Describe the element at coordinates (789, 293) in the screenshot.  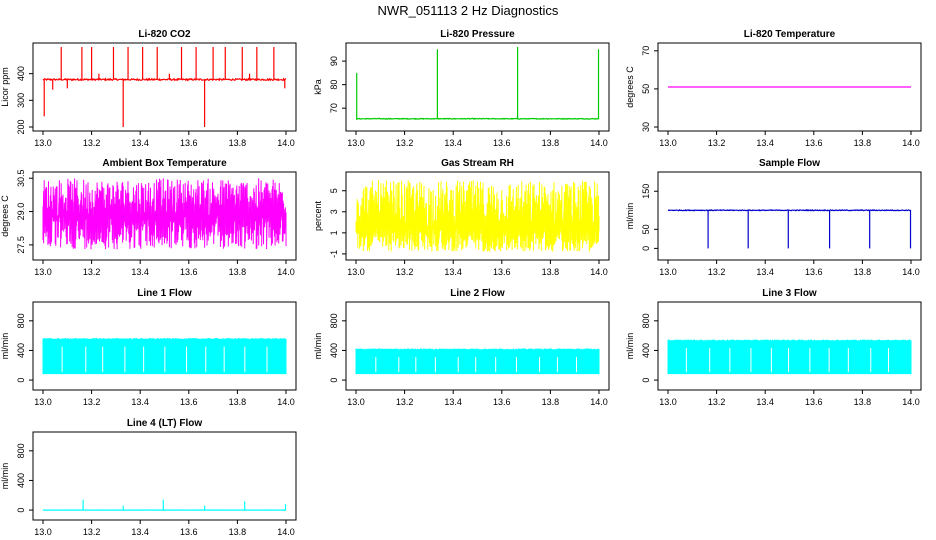
I see `panel-title: Line 3 Flow` at that location.